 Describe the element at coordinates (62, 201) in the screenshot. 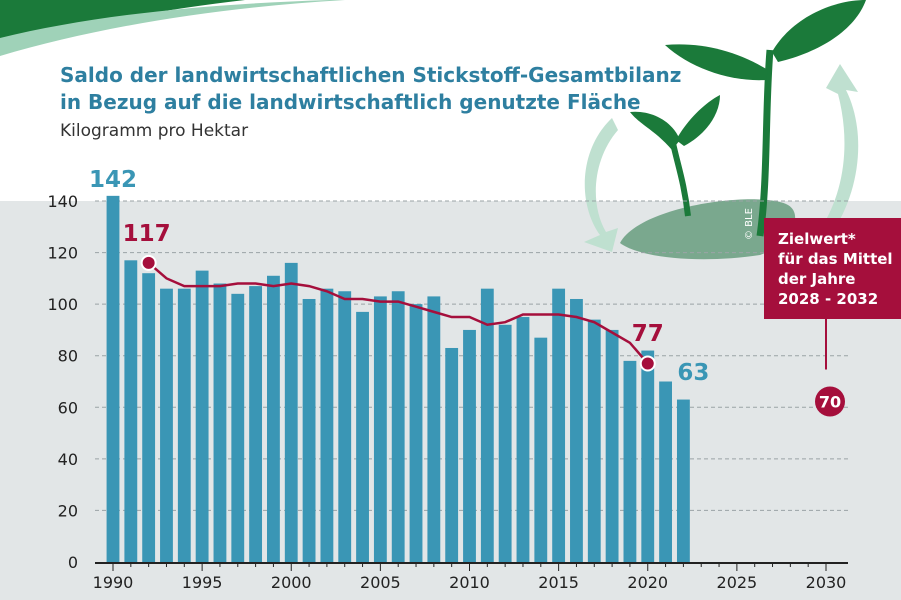

I see `y-tick-label: 140` at that location.